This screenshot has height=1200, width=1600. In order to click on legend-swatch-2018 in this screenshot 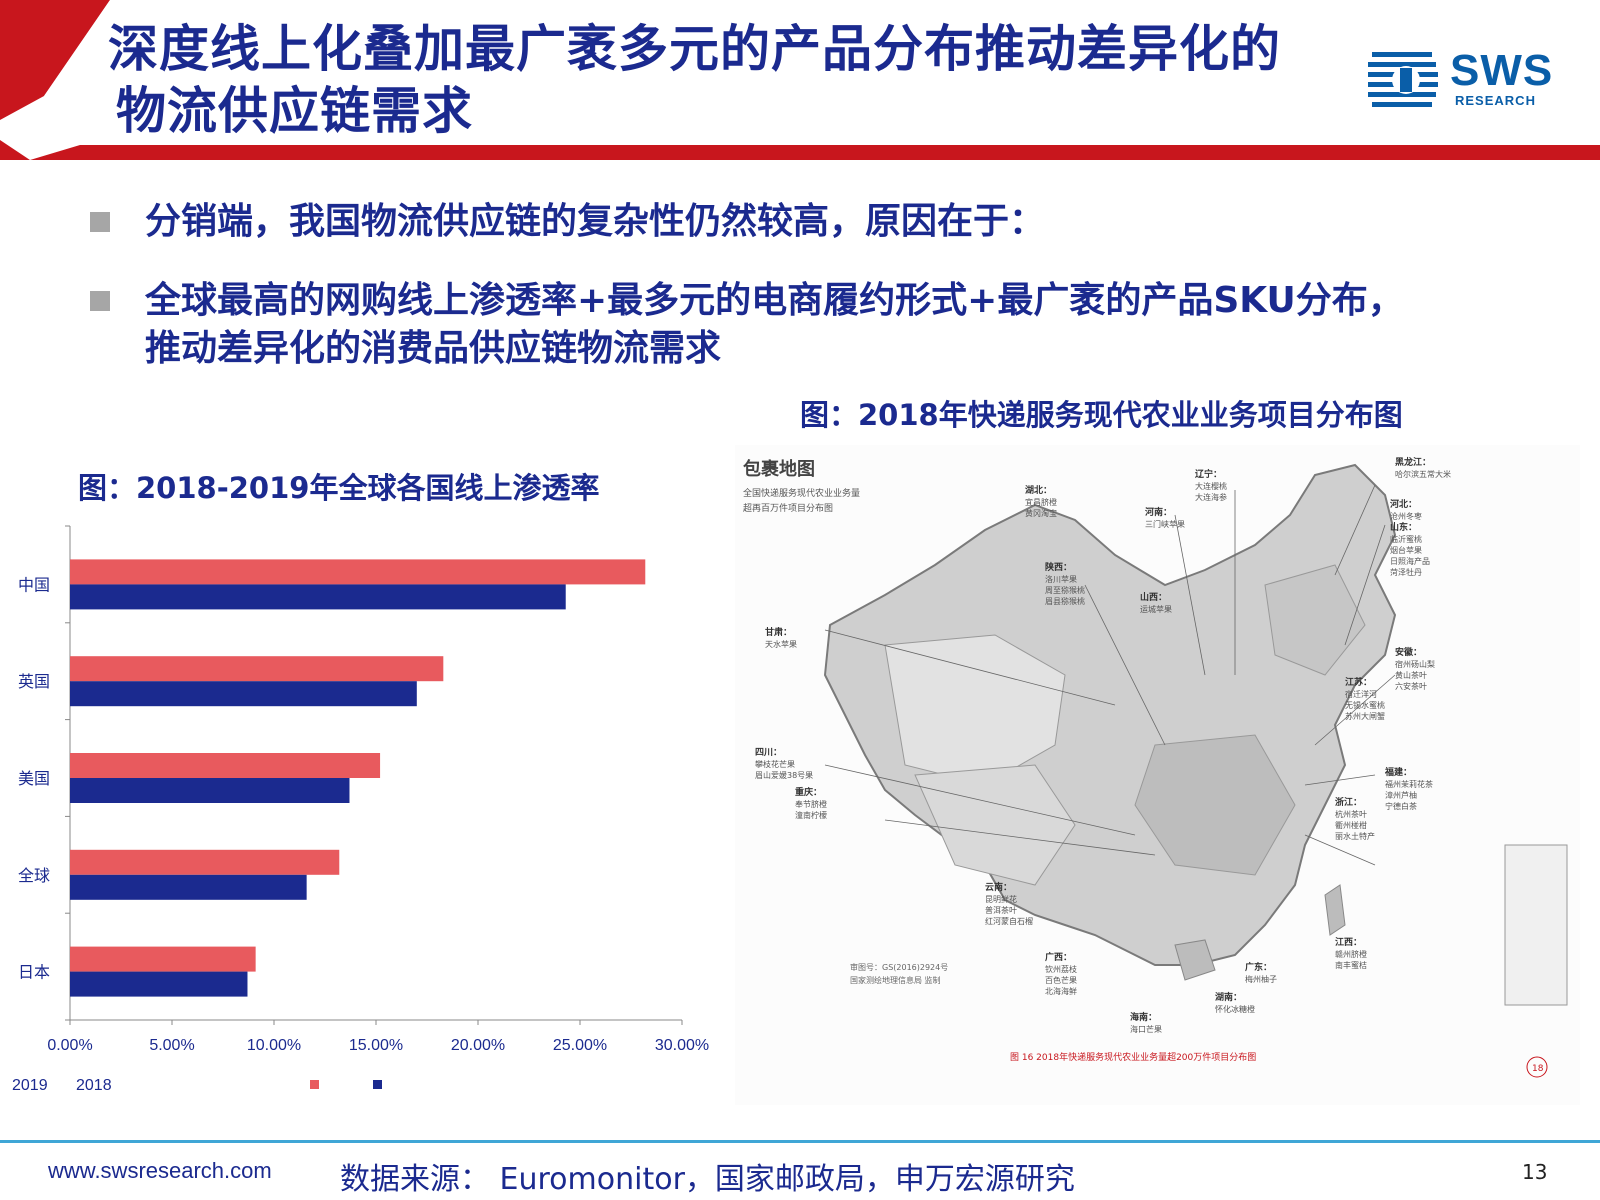, I will do `click(377, 1084)`.